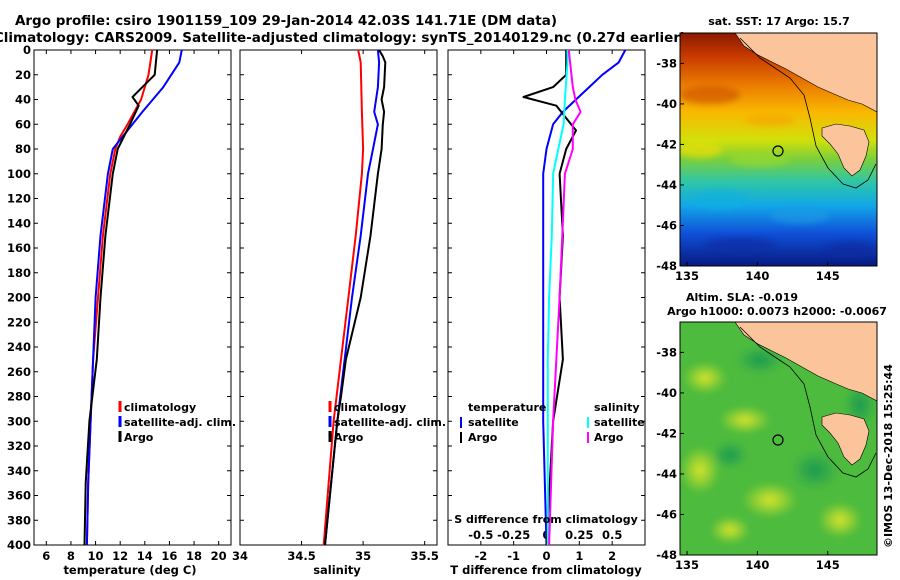  I want to click on lat-tick-label: -44, so click(666, 474).